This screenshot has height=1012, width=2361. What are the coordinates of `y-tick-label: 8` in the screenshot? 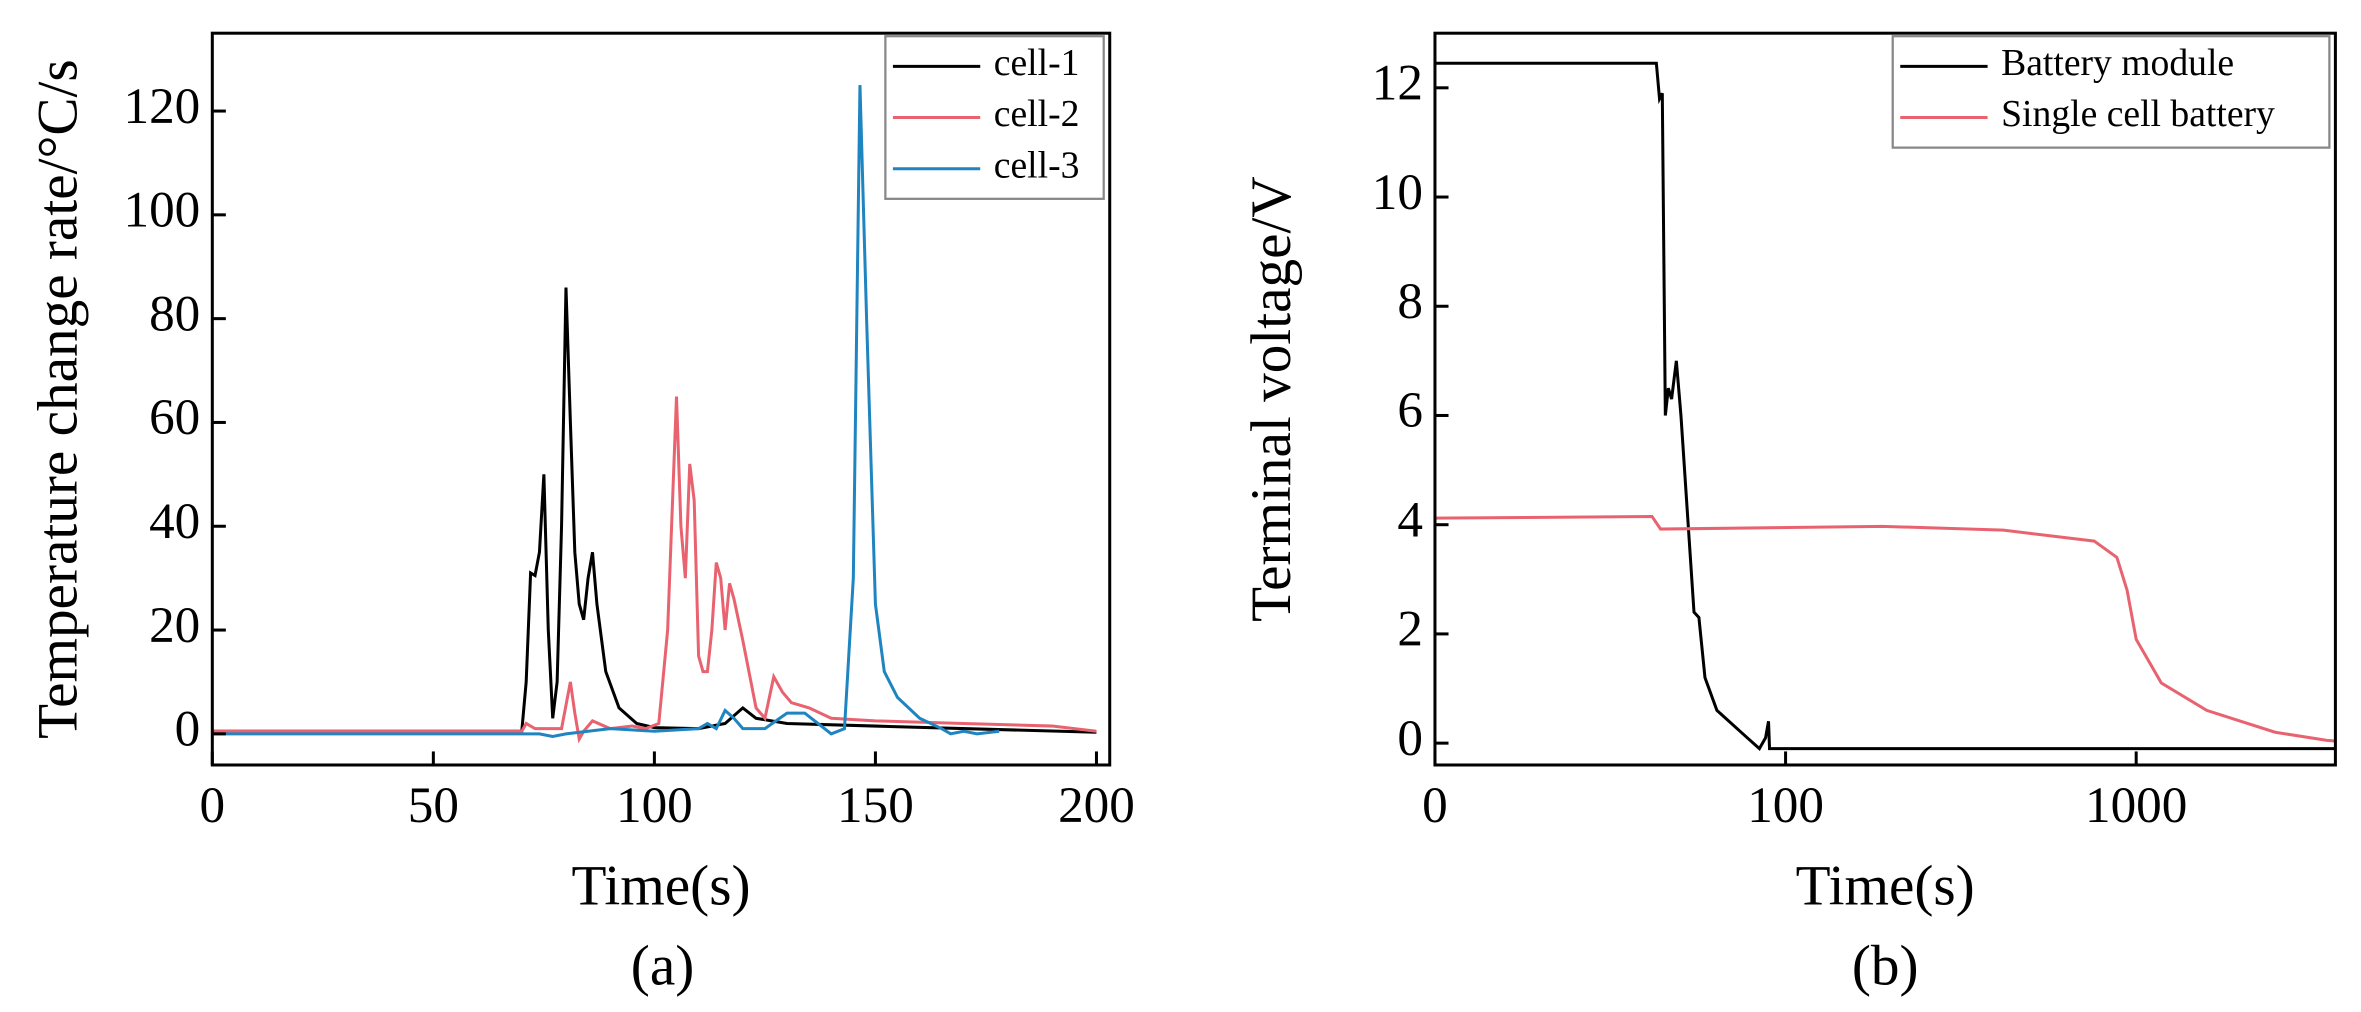 It's located at (1410, 301).